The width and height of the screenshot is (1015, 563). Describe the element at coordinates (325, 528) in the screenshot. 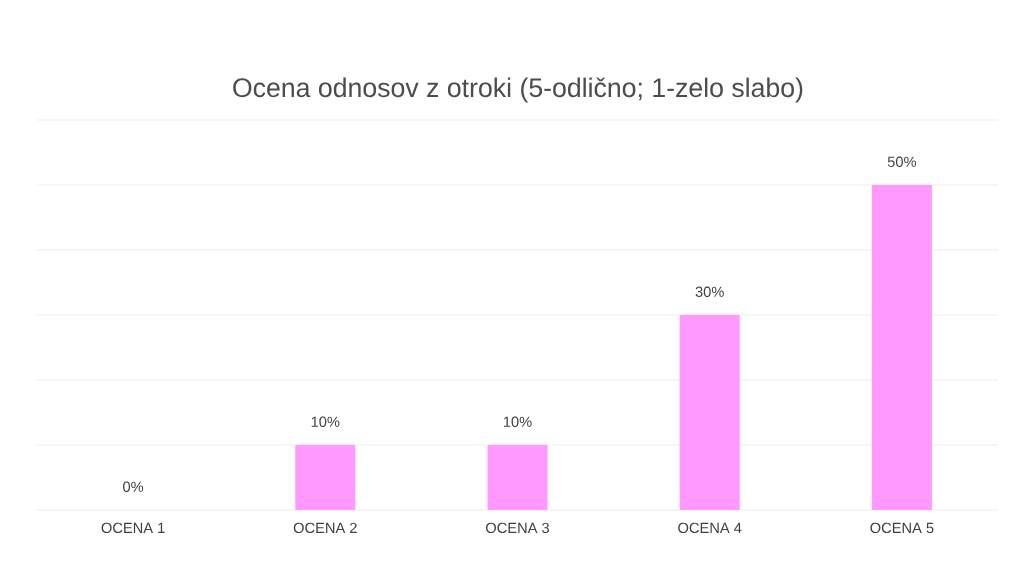

I see `x-tick-label: OCENA 2` at that location.